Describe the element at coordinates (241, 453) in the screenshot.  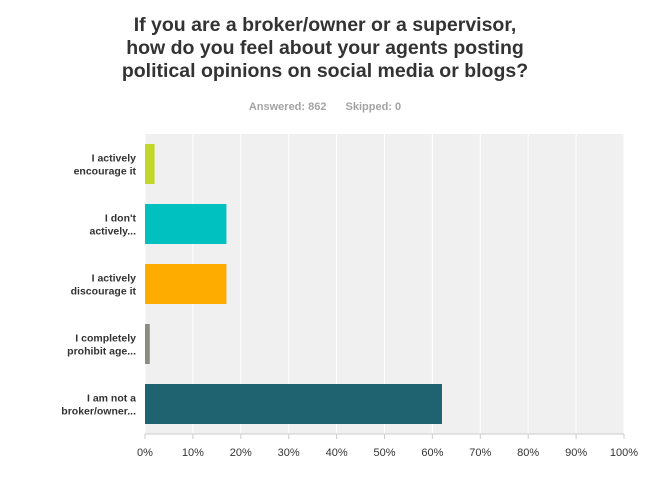
I see `x-tick-label: 20%` at that location.